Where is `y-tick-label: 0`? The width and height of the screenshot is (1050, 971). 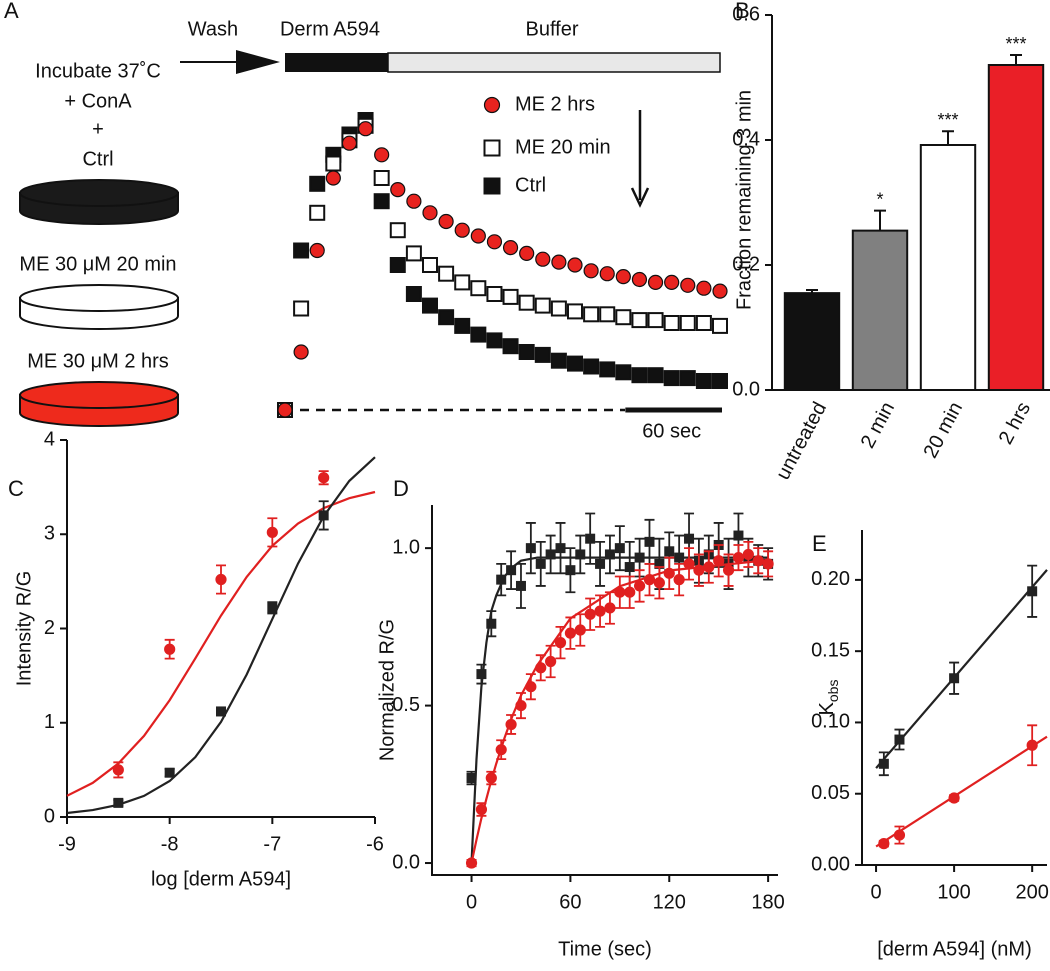
y-tick-label: 0 is located at coordinates (49, 816).